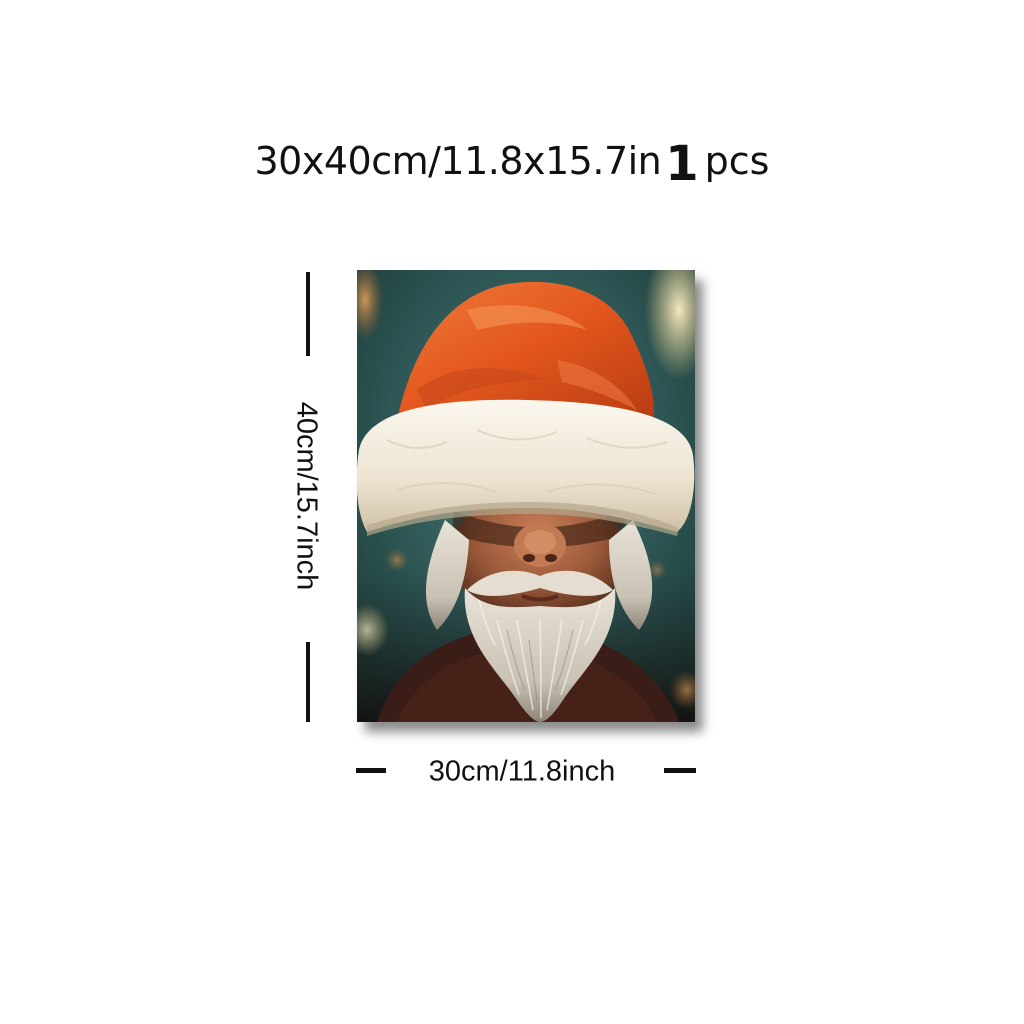  What do you see at coordinates (680, 770) in the screenshot?
I see `width-marker-right` at bounding box center [680, 770].